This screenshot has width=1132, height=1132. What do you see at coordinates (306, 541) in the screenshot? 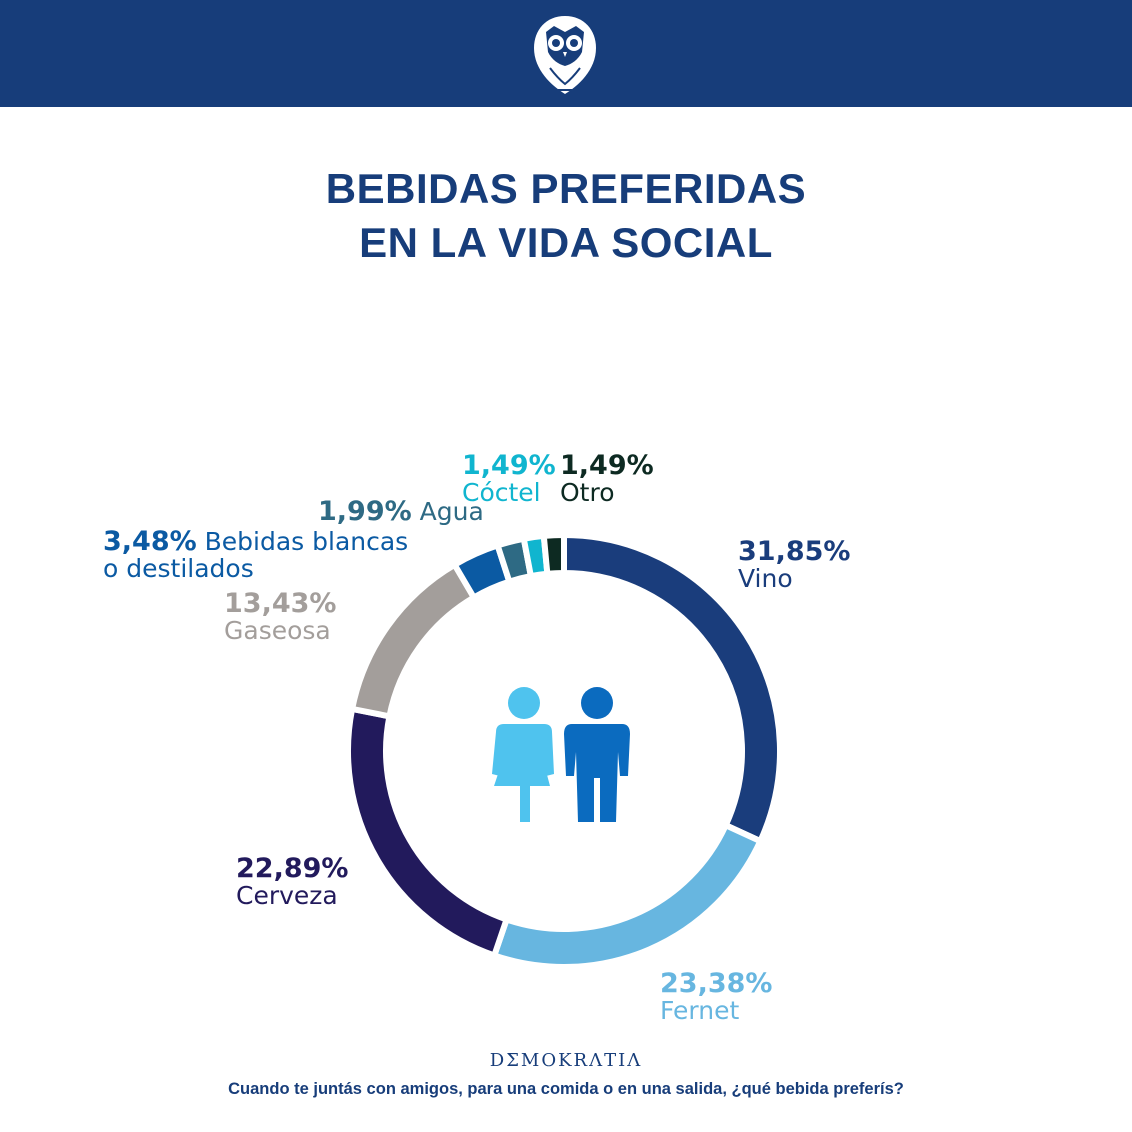
I see `category-label: Bebidas blancas` at bounding box center [306, 541].